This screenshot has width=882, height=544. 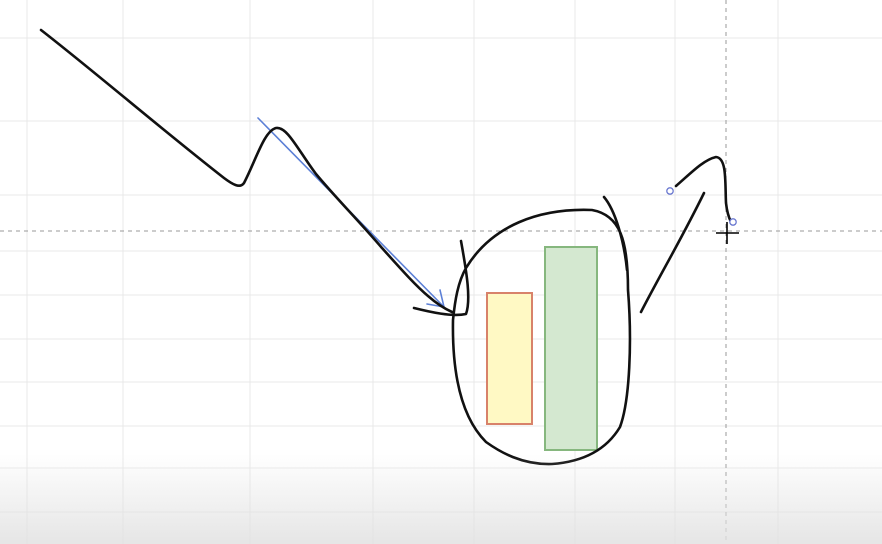 I want to click on yellow-rectangle, so click(x=509, y=358).